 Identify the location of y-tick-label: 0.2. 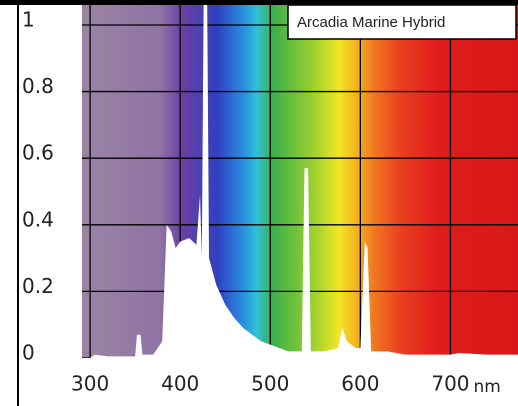
(38, 286).